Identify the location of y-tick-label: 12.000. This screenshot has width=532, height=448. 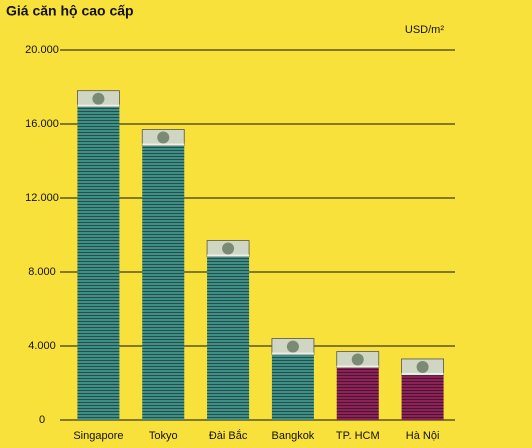
(42, 198).